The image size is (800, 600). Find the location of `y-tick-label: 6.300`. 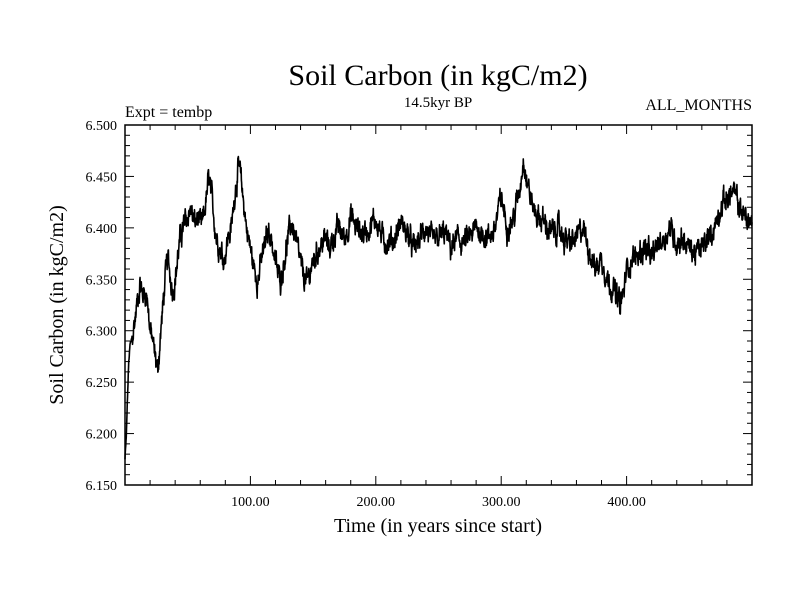

y-tick-label: 6.300 is located at coordinates (102, 332).